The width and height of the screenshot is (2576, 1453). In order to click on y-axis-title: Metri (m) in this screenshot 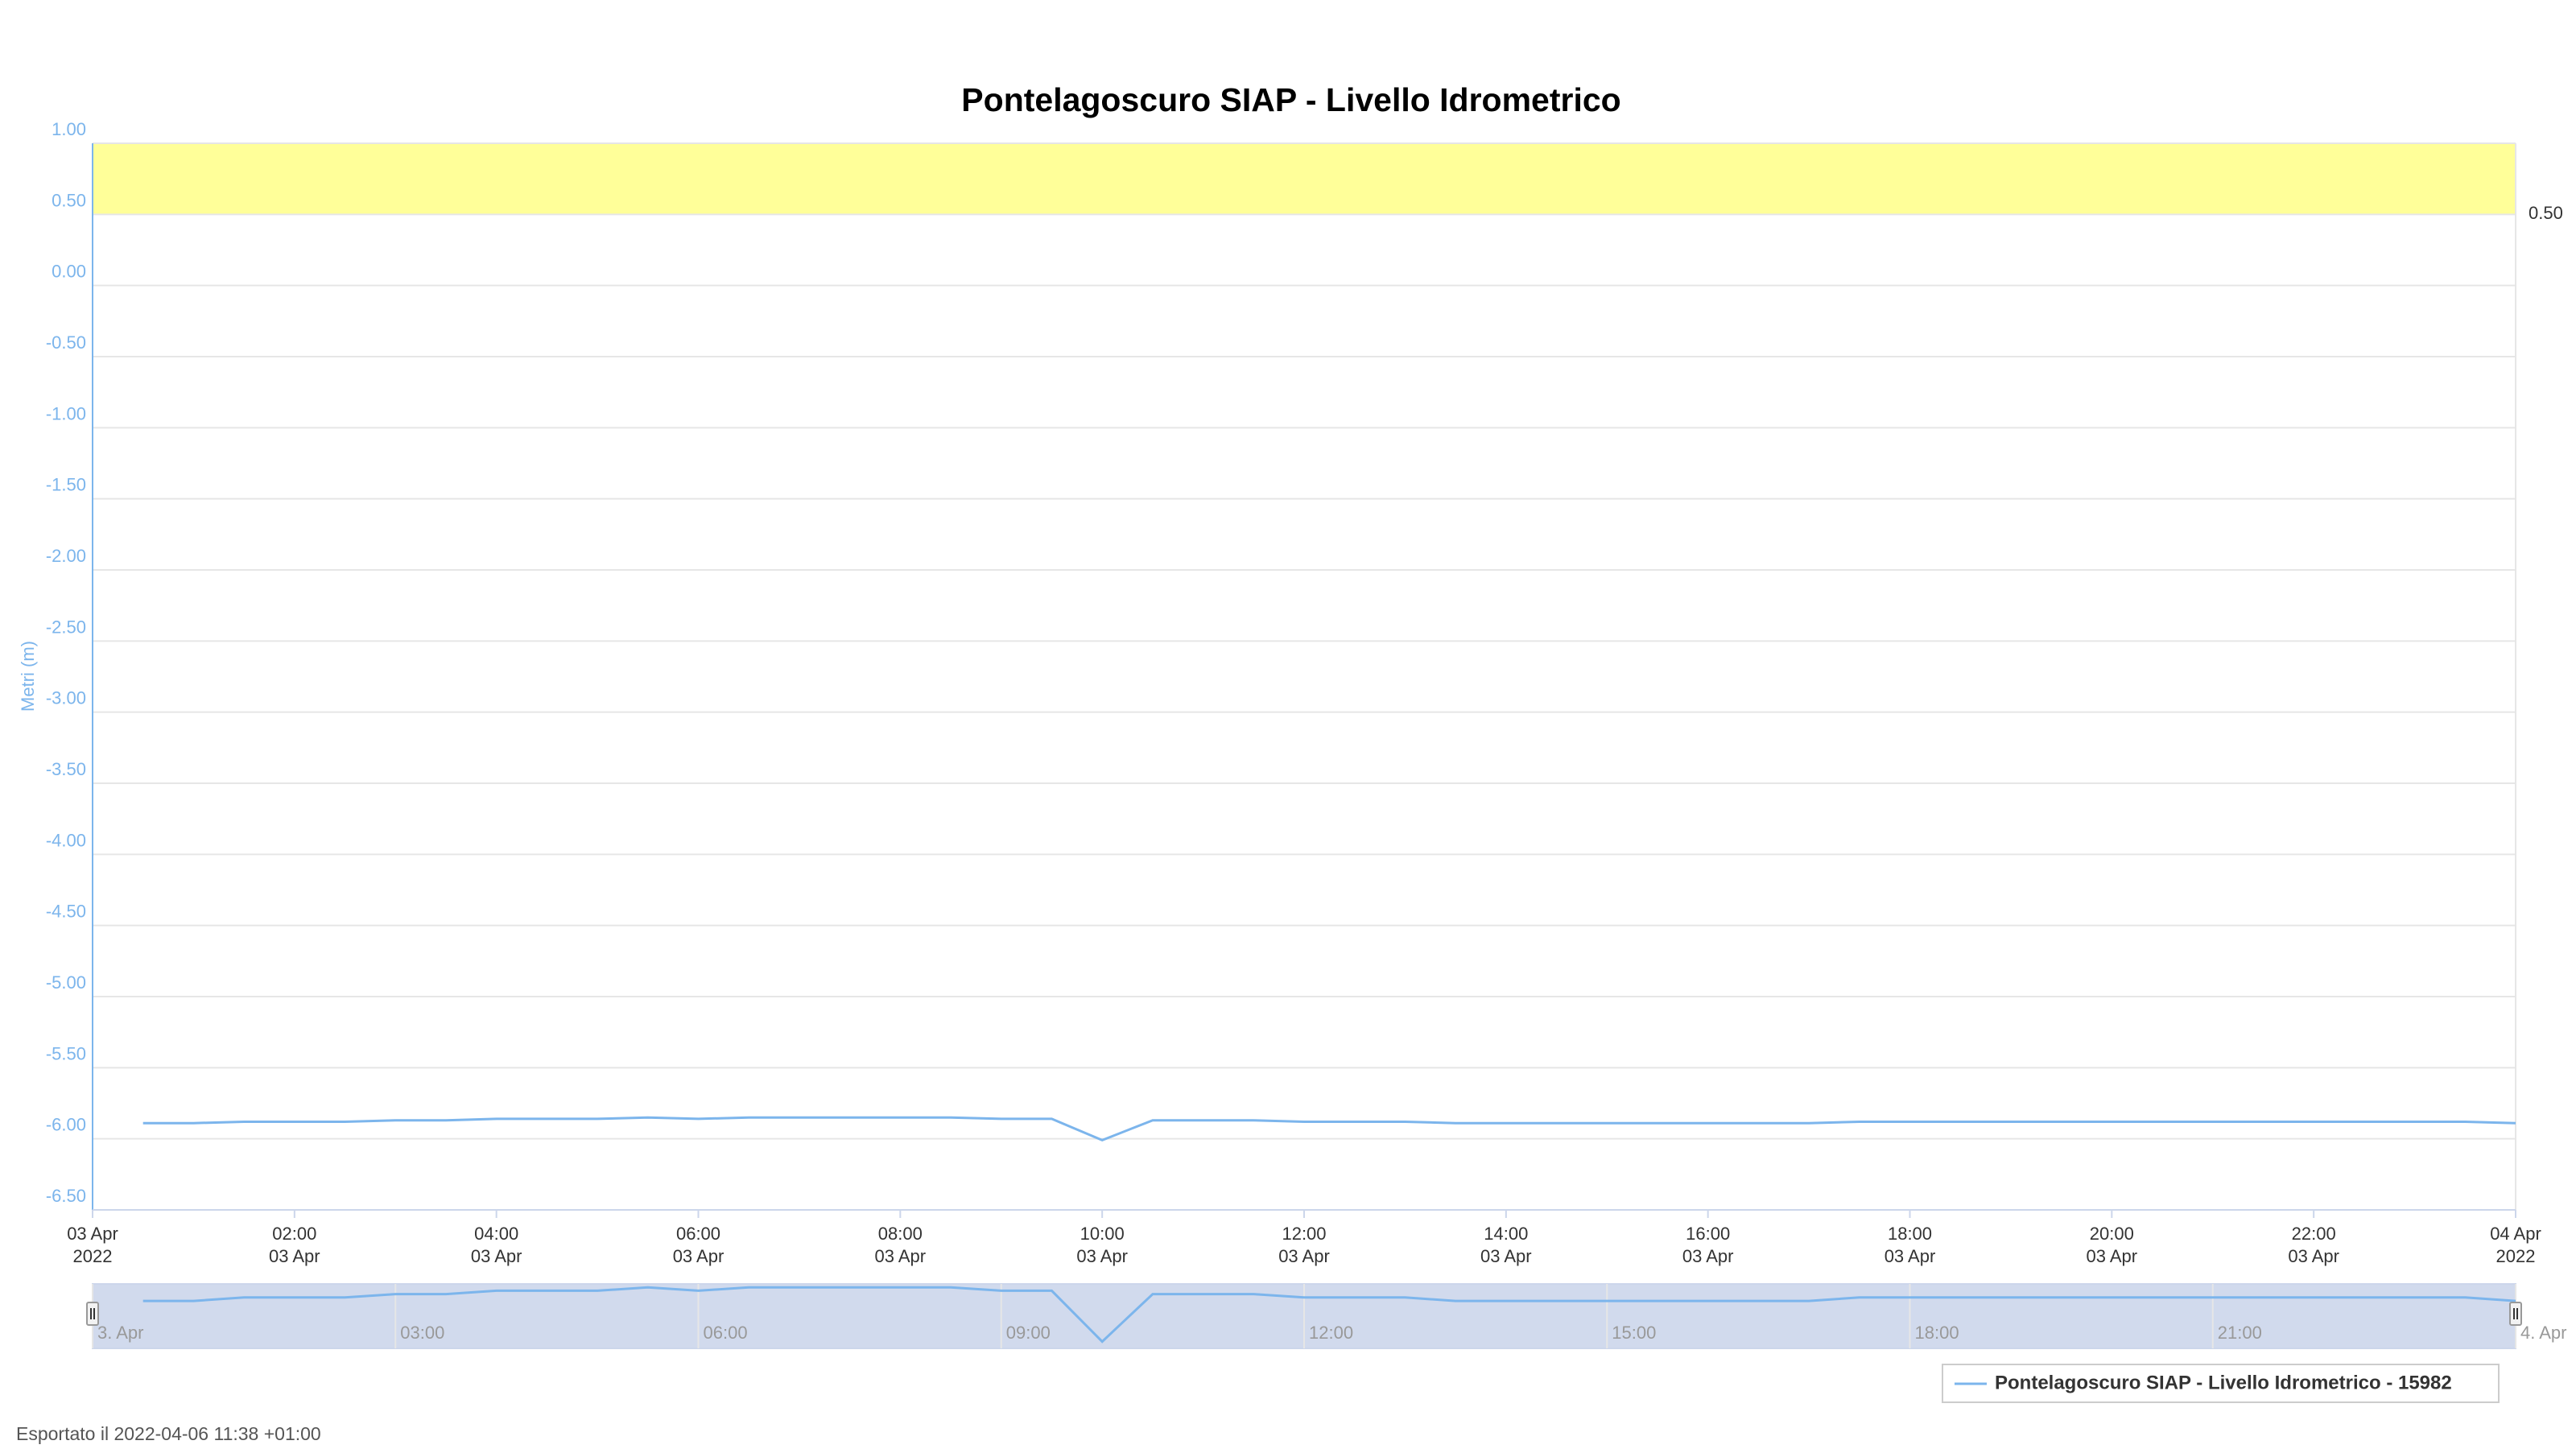, I will do `click(28, 677)`.